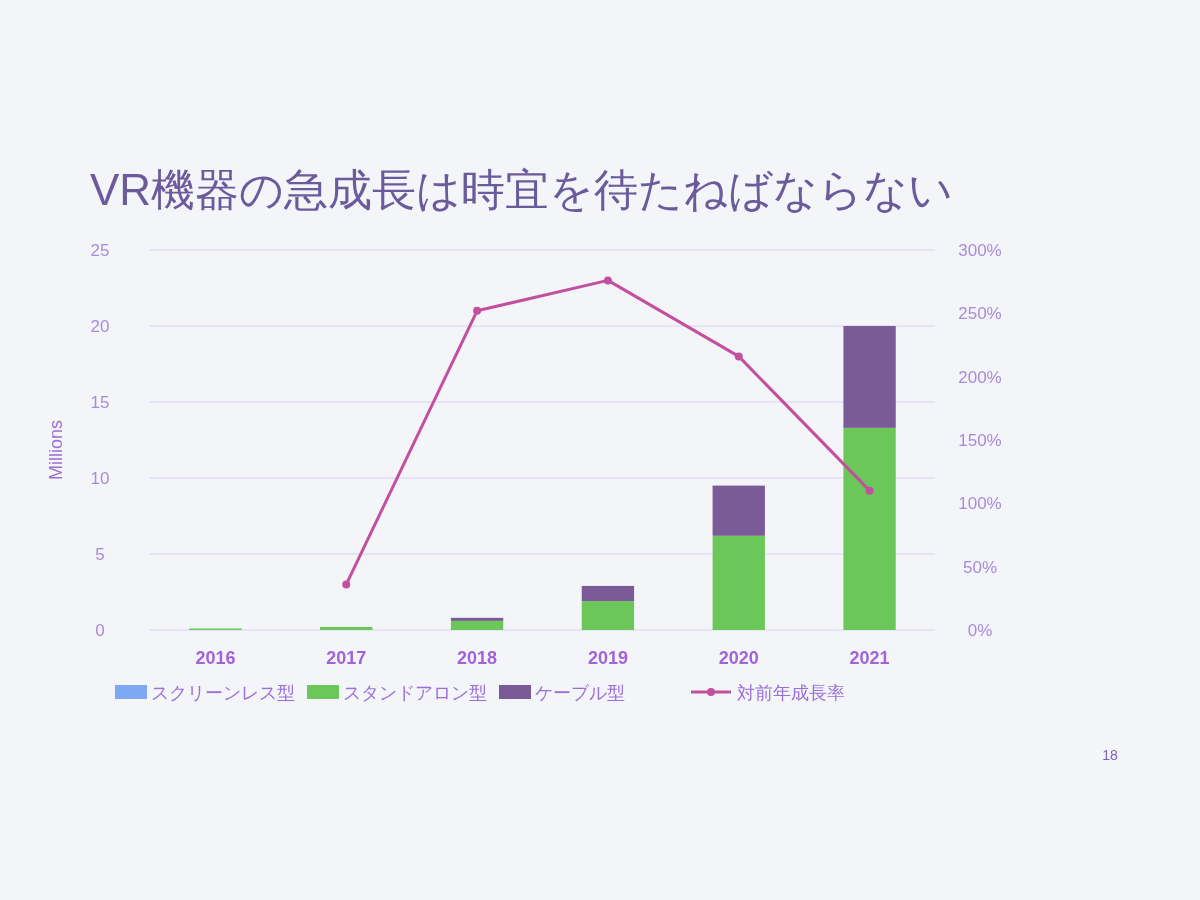 This screenshot has width=1200, height=900. Describe the element at coordinates (980, 504) in the screenshot. I see `y2-tick-label: 100%` at that location.